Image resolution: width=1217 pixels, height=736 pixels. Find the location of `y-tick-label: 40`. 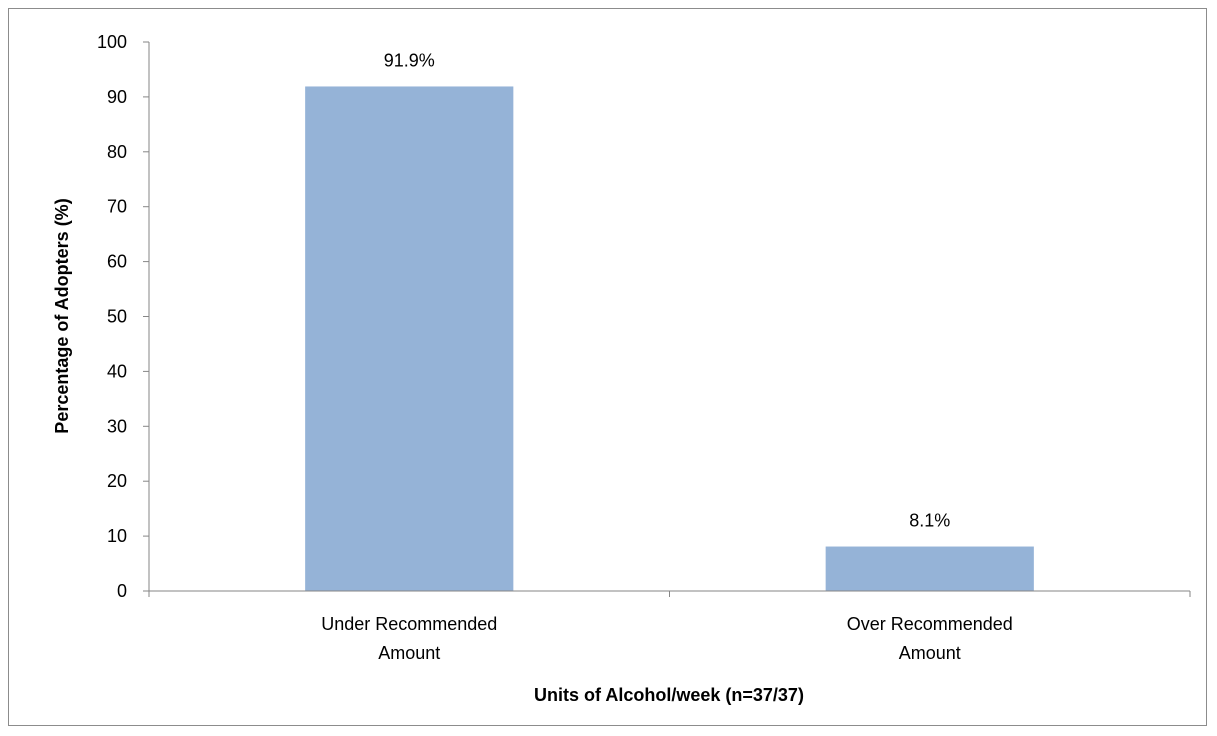

y-tick-label: 40 is located at coordinates (117, 371).